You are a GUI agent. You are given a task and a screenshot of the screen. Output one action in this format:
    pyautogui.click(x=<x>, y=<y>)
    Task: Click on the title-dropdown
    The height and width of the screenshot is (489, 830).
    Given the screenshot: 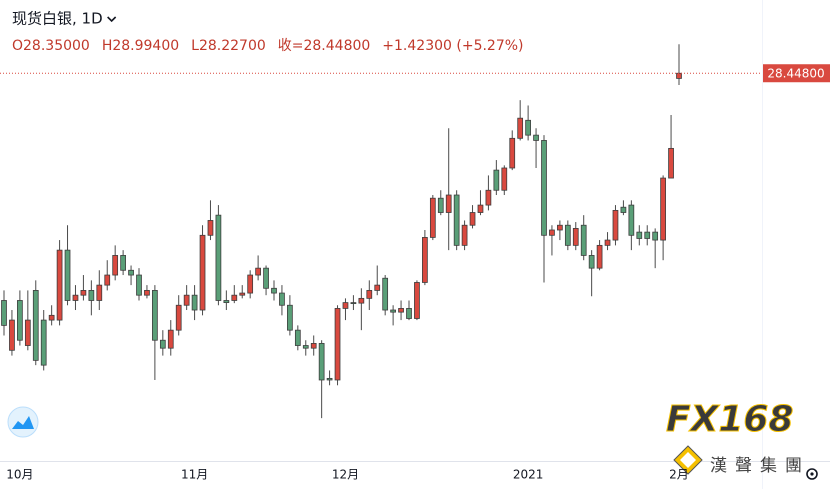 What is the action you would take?
    pyautogui.click(x=112, y=19)
    